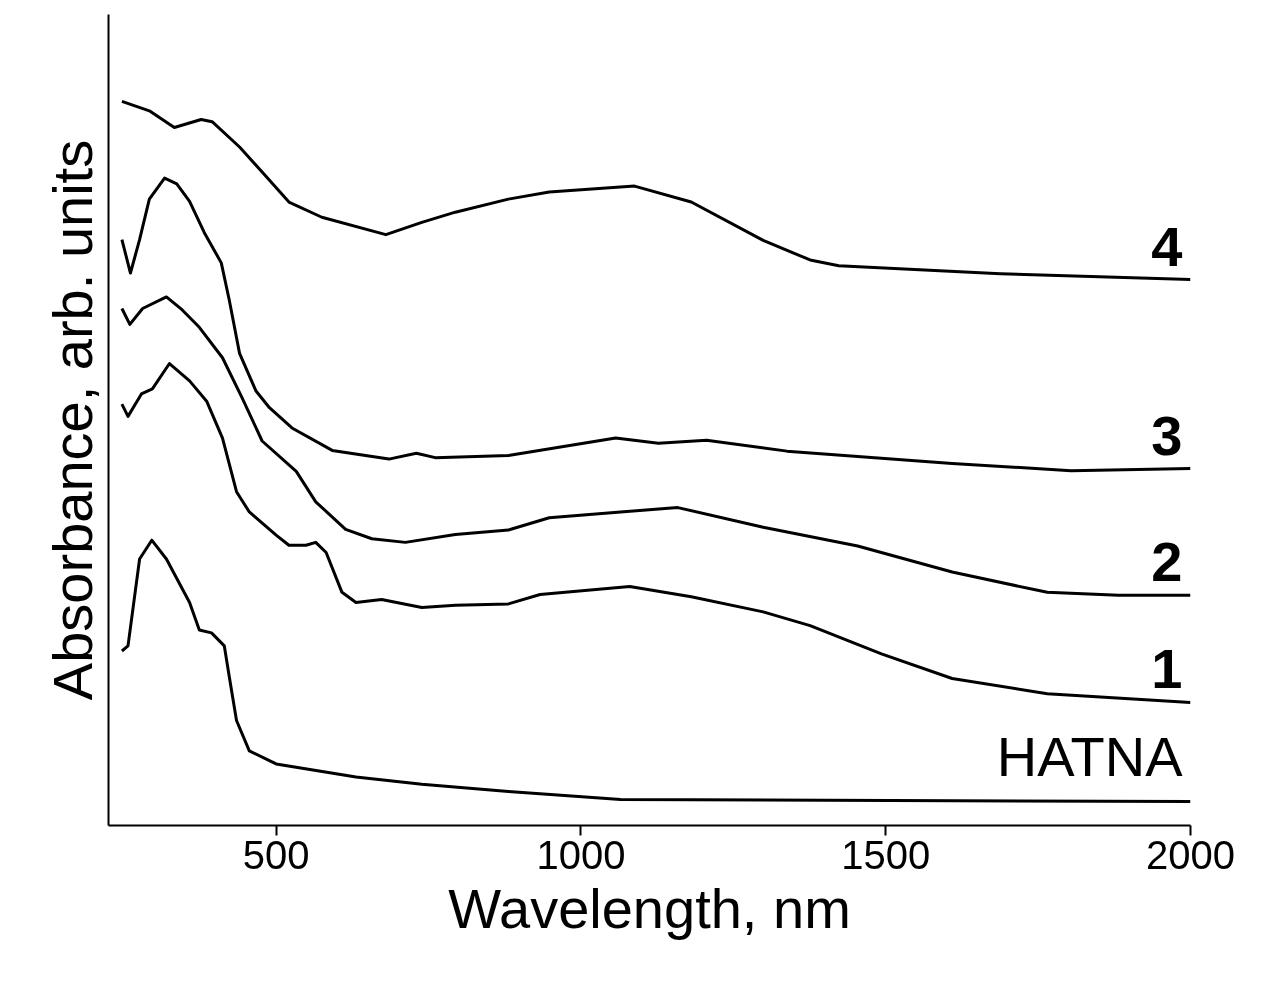 The width and height of the screenshot is (1269, 994). Describe the element at coordinates (1090, 756) in the screenshot. I see `series-label: HATNA` at that location.